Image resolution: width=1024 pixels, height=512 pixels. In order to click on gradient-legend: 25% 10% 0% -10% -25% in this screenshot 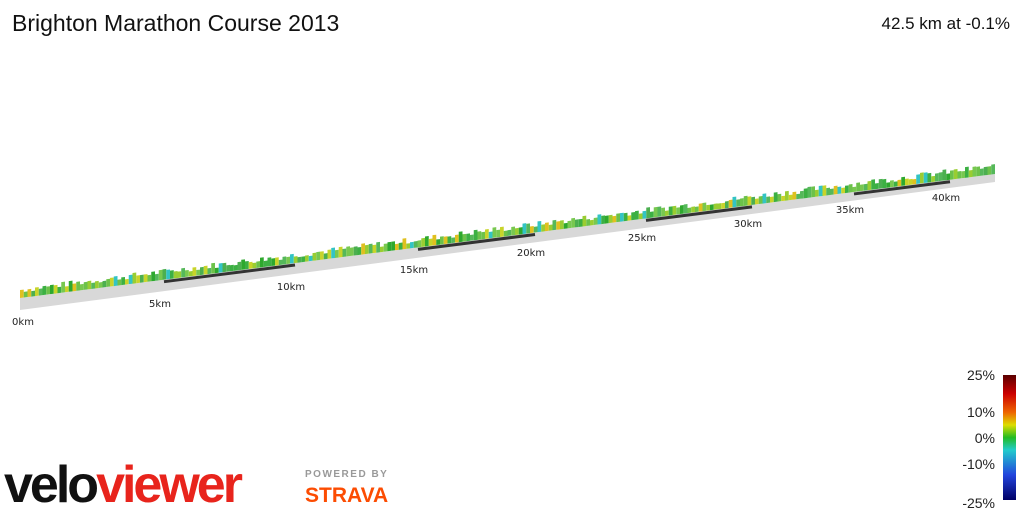, I will do `click(978, 439)`.